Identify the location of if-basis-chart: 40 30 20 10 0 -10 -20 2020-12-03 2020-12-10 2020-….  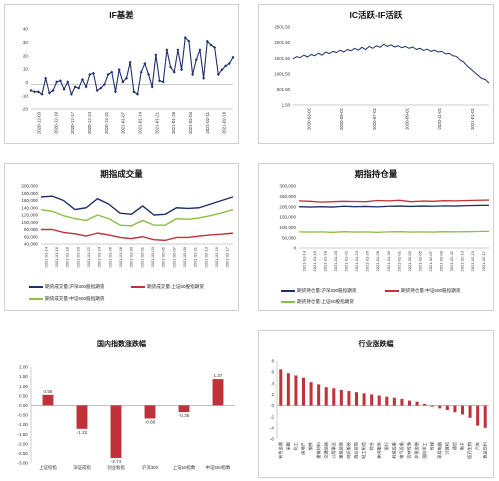
(128, 80).